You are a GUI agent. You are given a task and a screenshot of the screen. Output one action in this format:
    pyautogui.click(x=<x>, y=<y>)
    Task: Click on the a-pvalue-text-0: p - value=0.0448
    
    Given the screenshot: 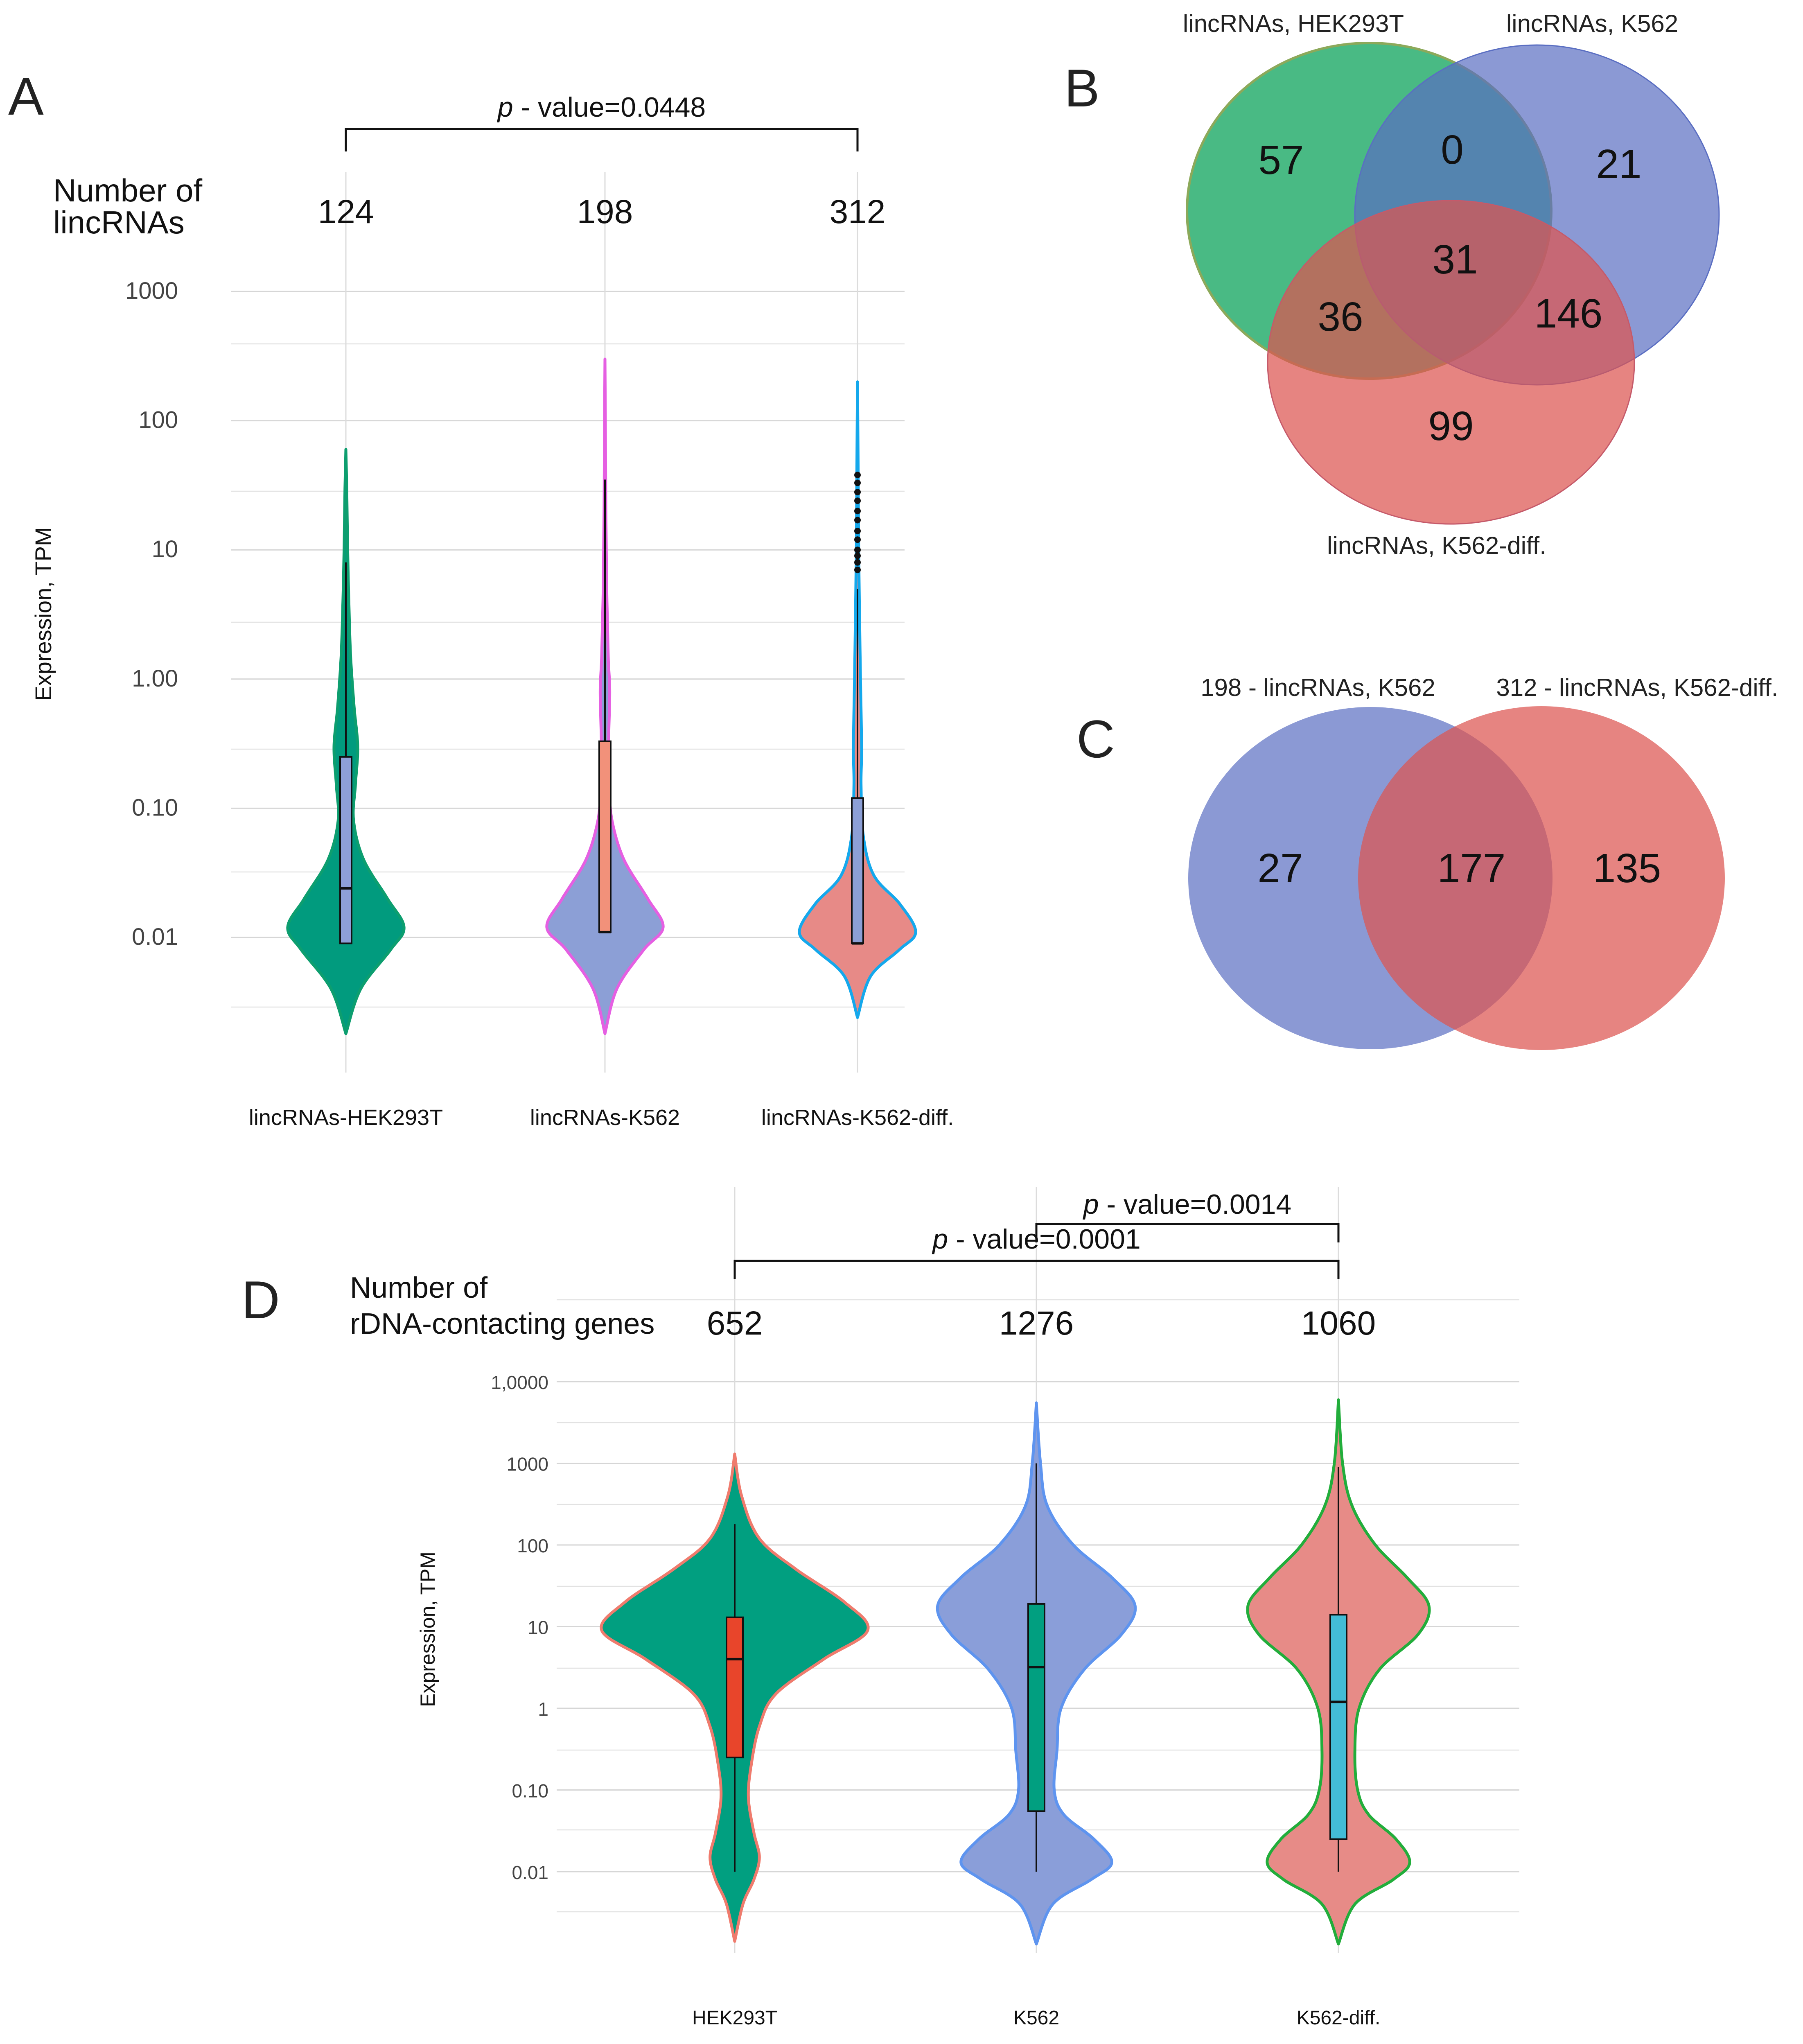 What is the action you would take?
    pyautogui.click(x=601, y=107)
    